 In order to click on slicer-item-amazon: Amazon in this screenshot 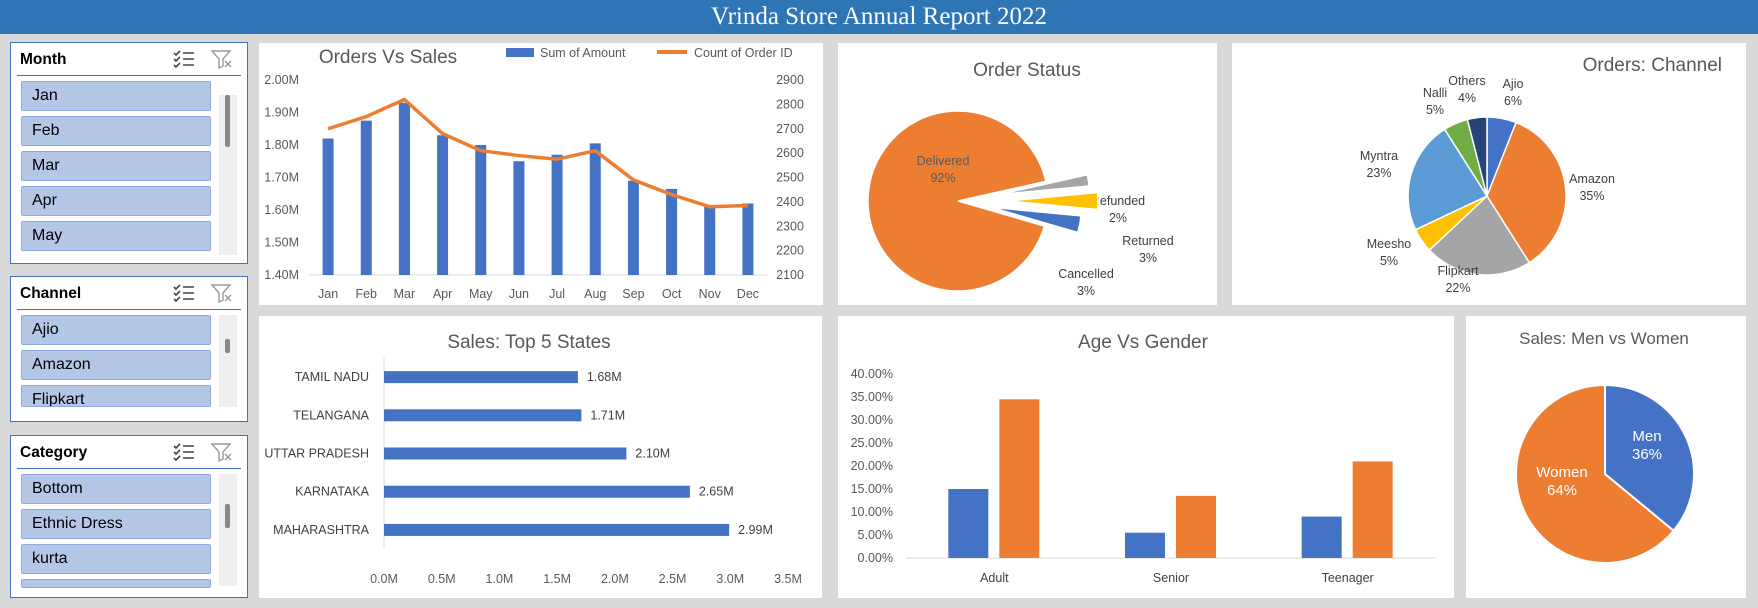, I will do `click(116, 365)`.